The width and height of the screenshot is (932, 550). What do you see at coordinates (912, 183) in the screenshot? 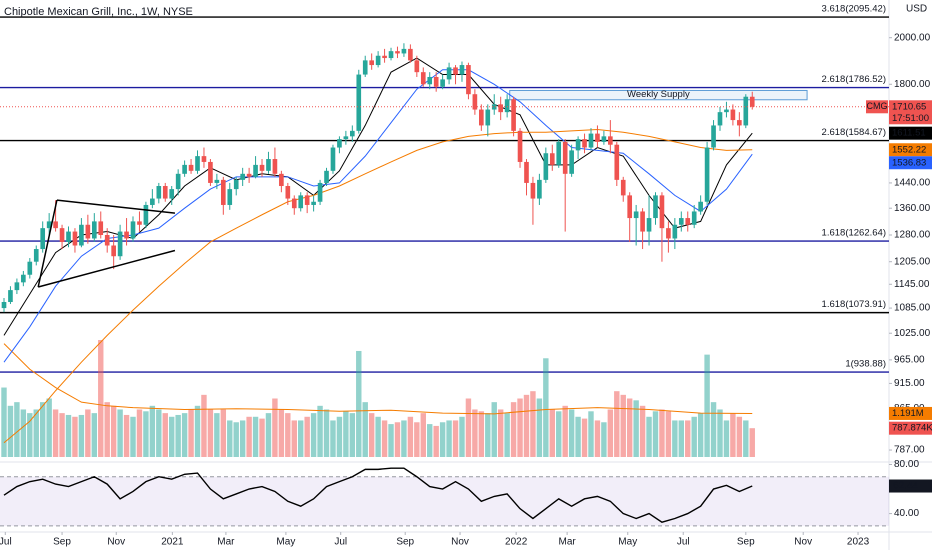
I see `y-tick-label: 1440.00` at bounding box center [912, 183].